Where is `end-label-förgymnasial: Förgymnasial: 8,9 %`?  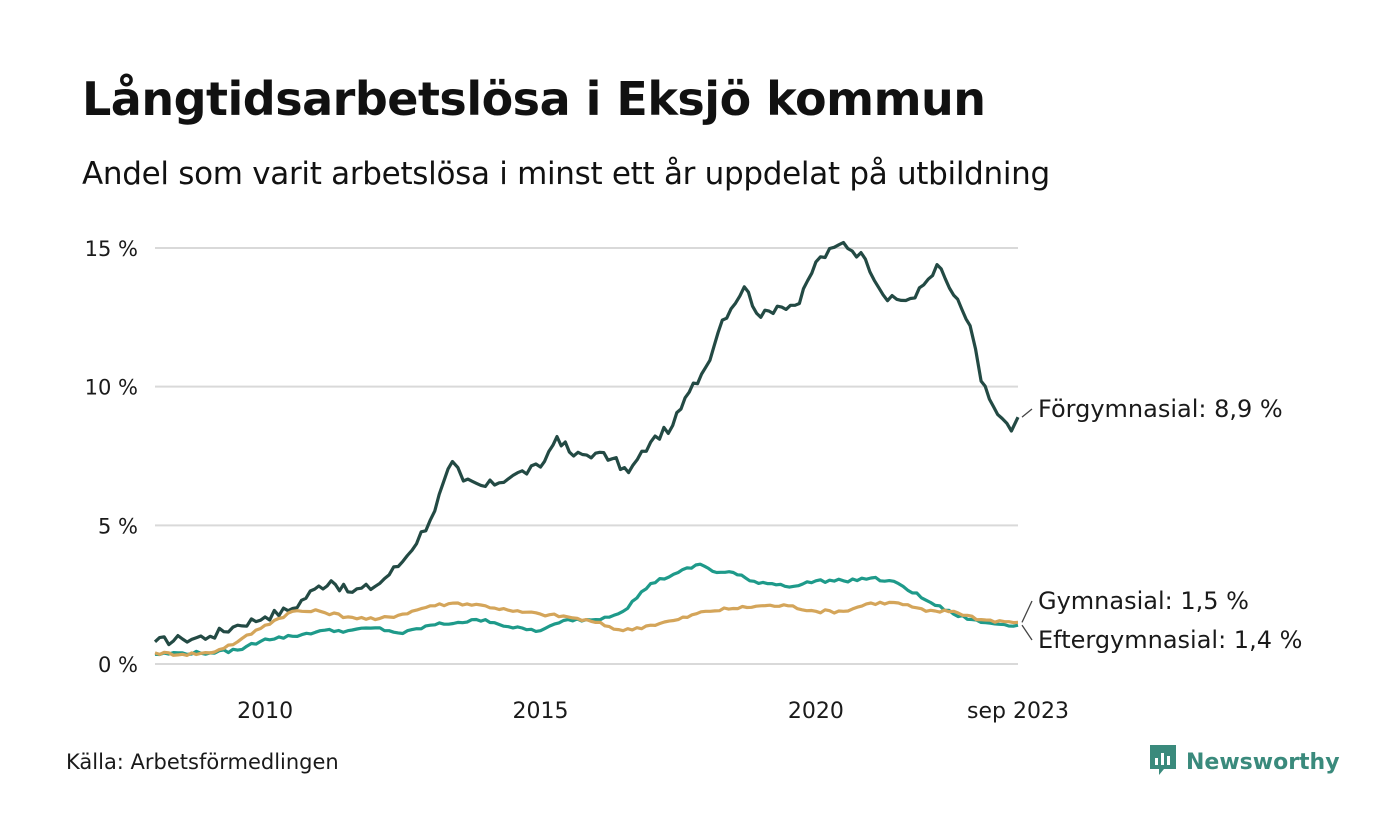
end-label-förgymnasial: Förgymnasial: 8,9 % is located at coordinates (1160, 409).